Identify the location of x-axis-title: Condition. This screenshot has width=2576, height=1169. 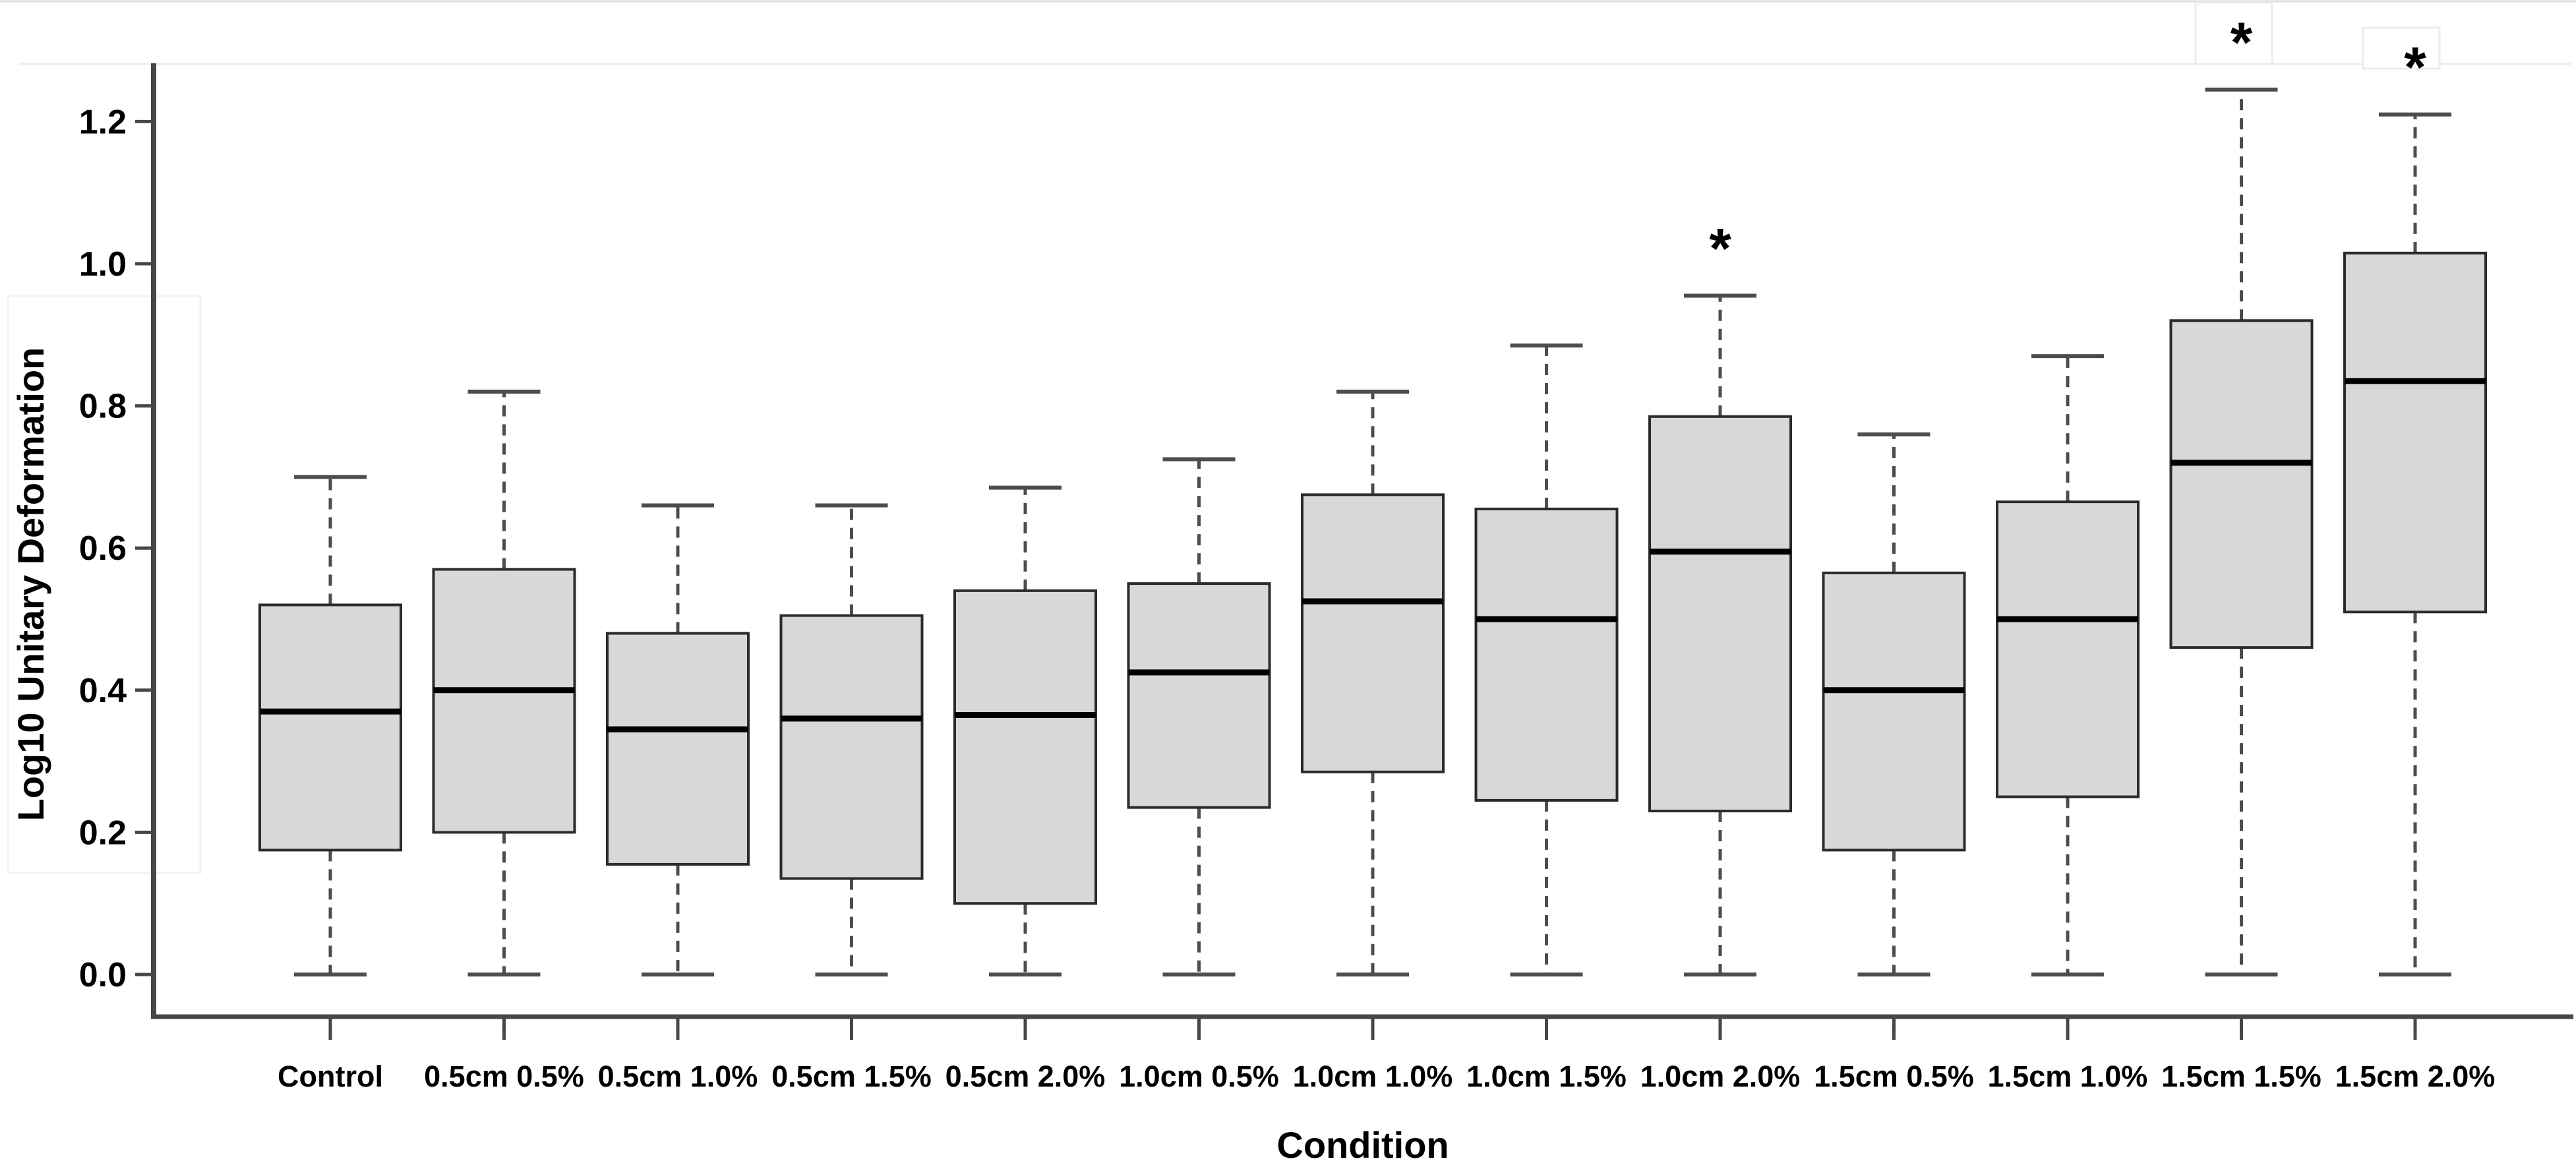
(1363, 1145).